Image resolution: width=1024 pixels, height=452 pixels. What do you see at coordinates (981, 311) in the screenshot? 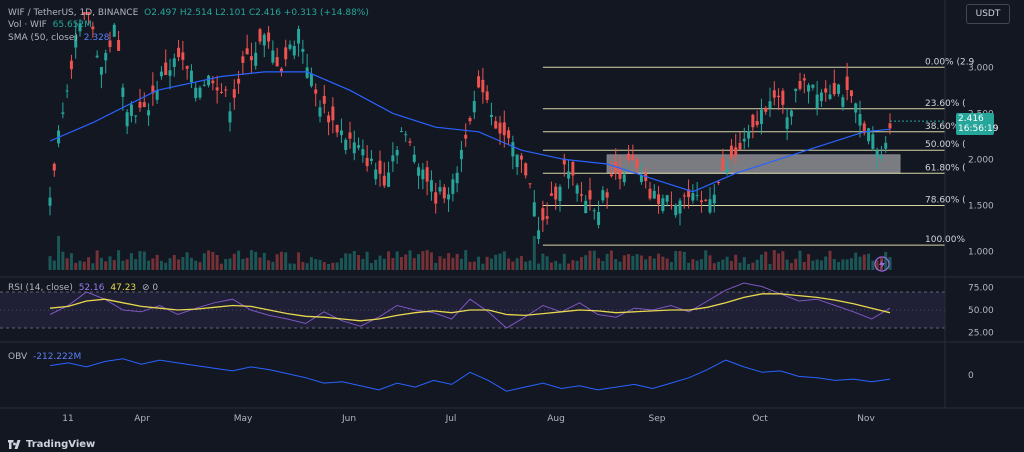
I see `rsi-tick-label: 50.00` at bounding box center [981, 311].